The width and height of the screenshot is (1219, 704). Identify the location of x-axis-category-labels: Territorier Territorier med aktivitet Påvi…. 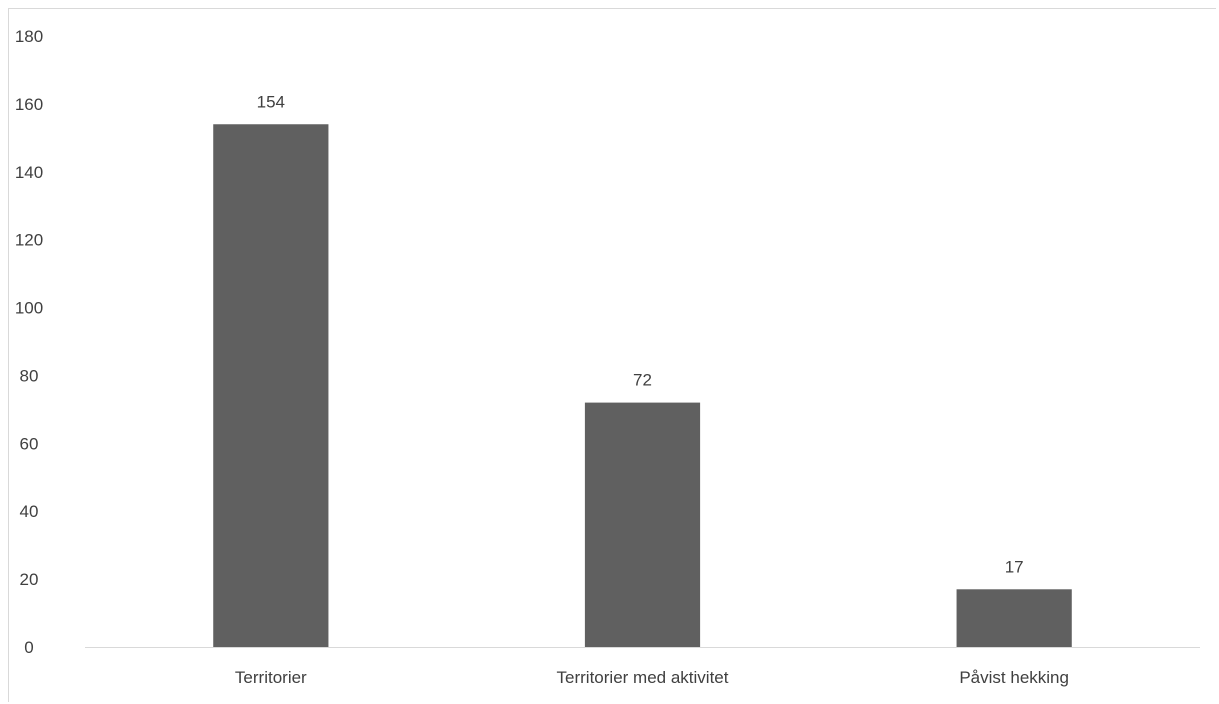
(652, 677).